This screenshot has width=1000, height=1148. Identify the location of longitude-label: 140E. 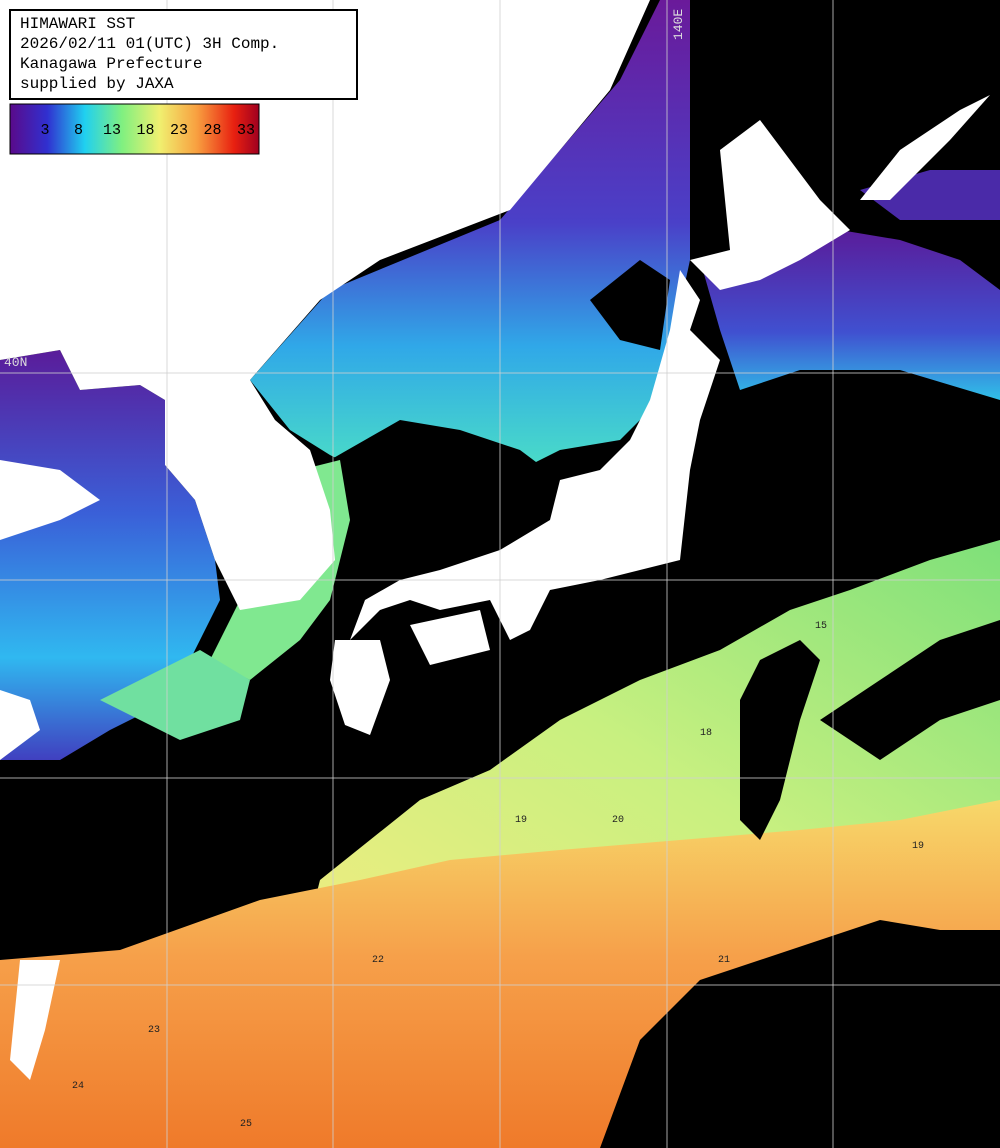
(678, 24).